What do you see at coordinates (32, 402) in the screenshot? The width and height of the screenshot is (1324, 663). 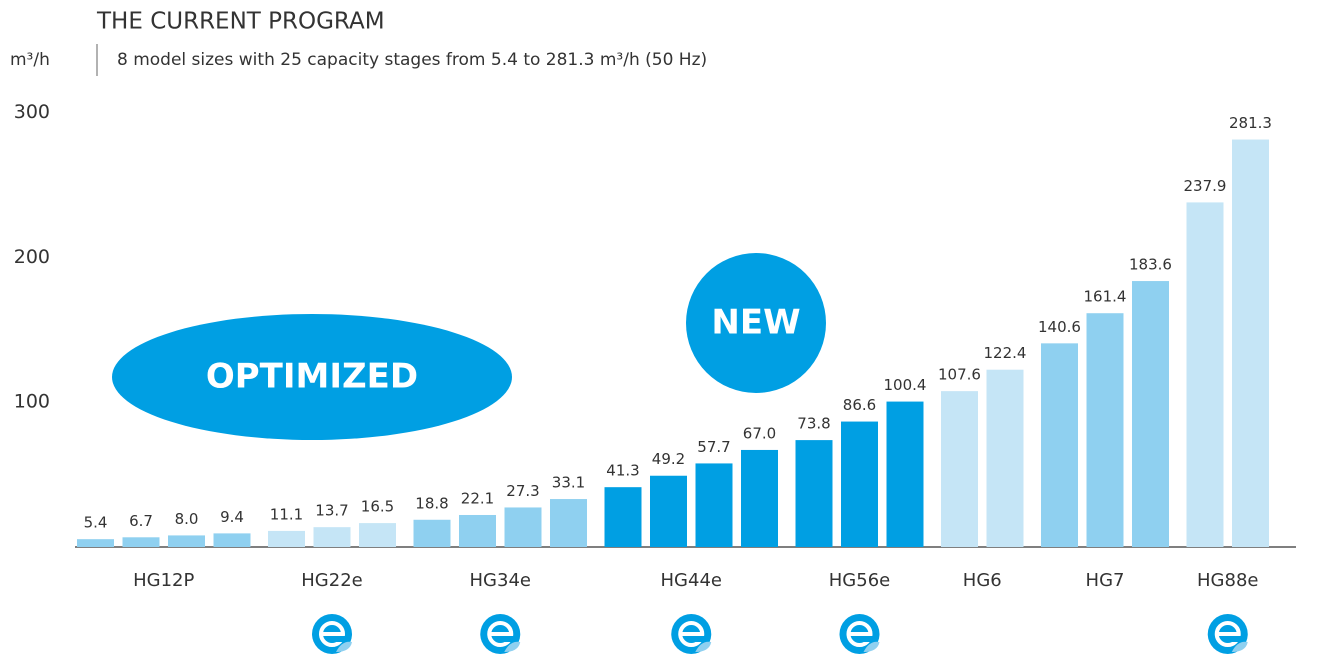 I see `y-tick-label: 100` at bounding box center [32, 402].